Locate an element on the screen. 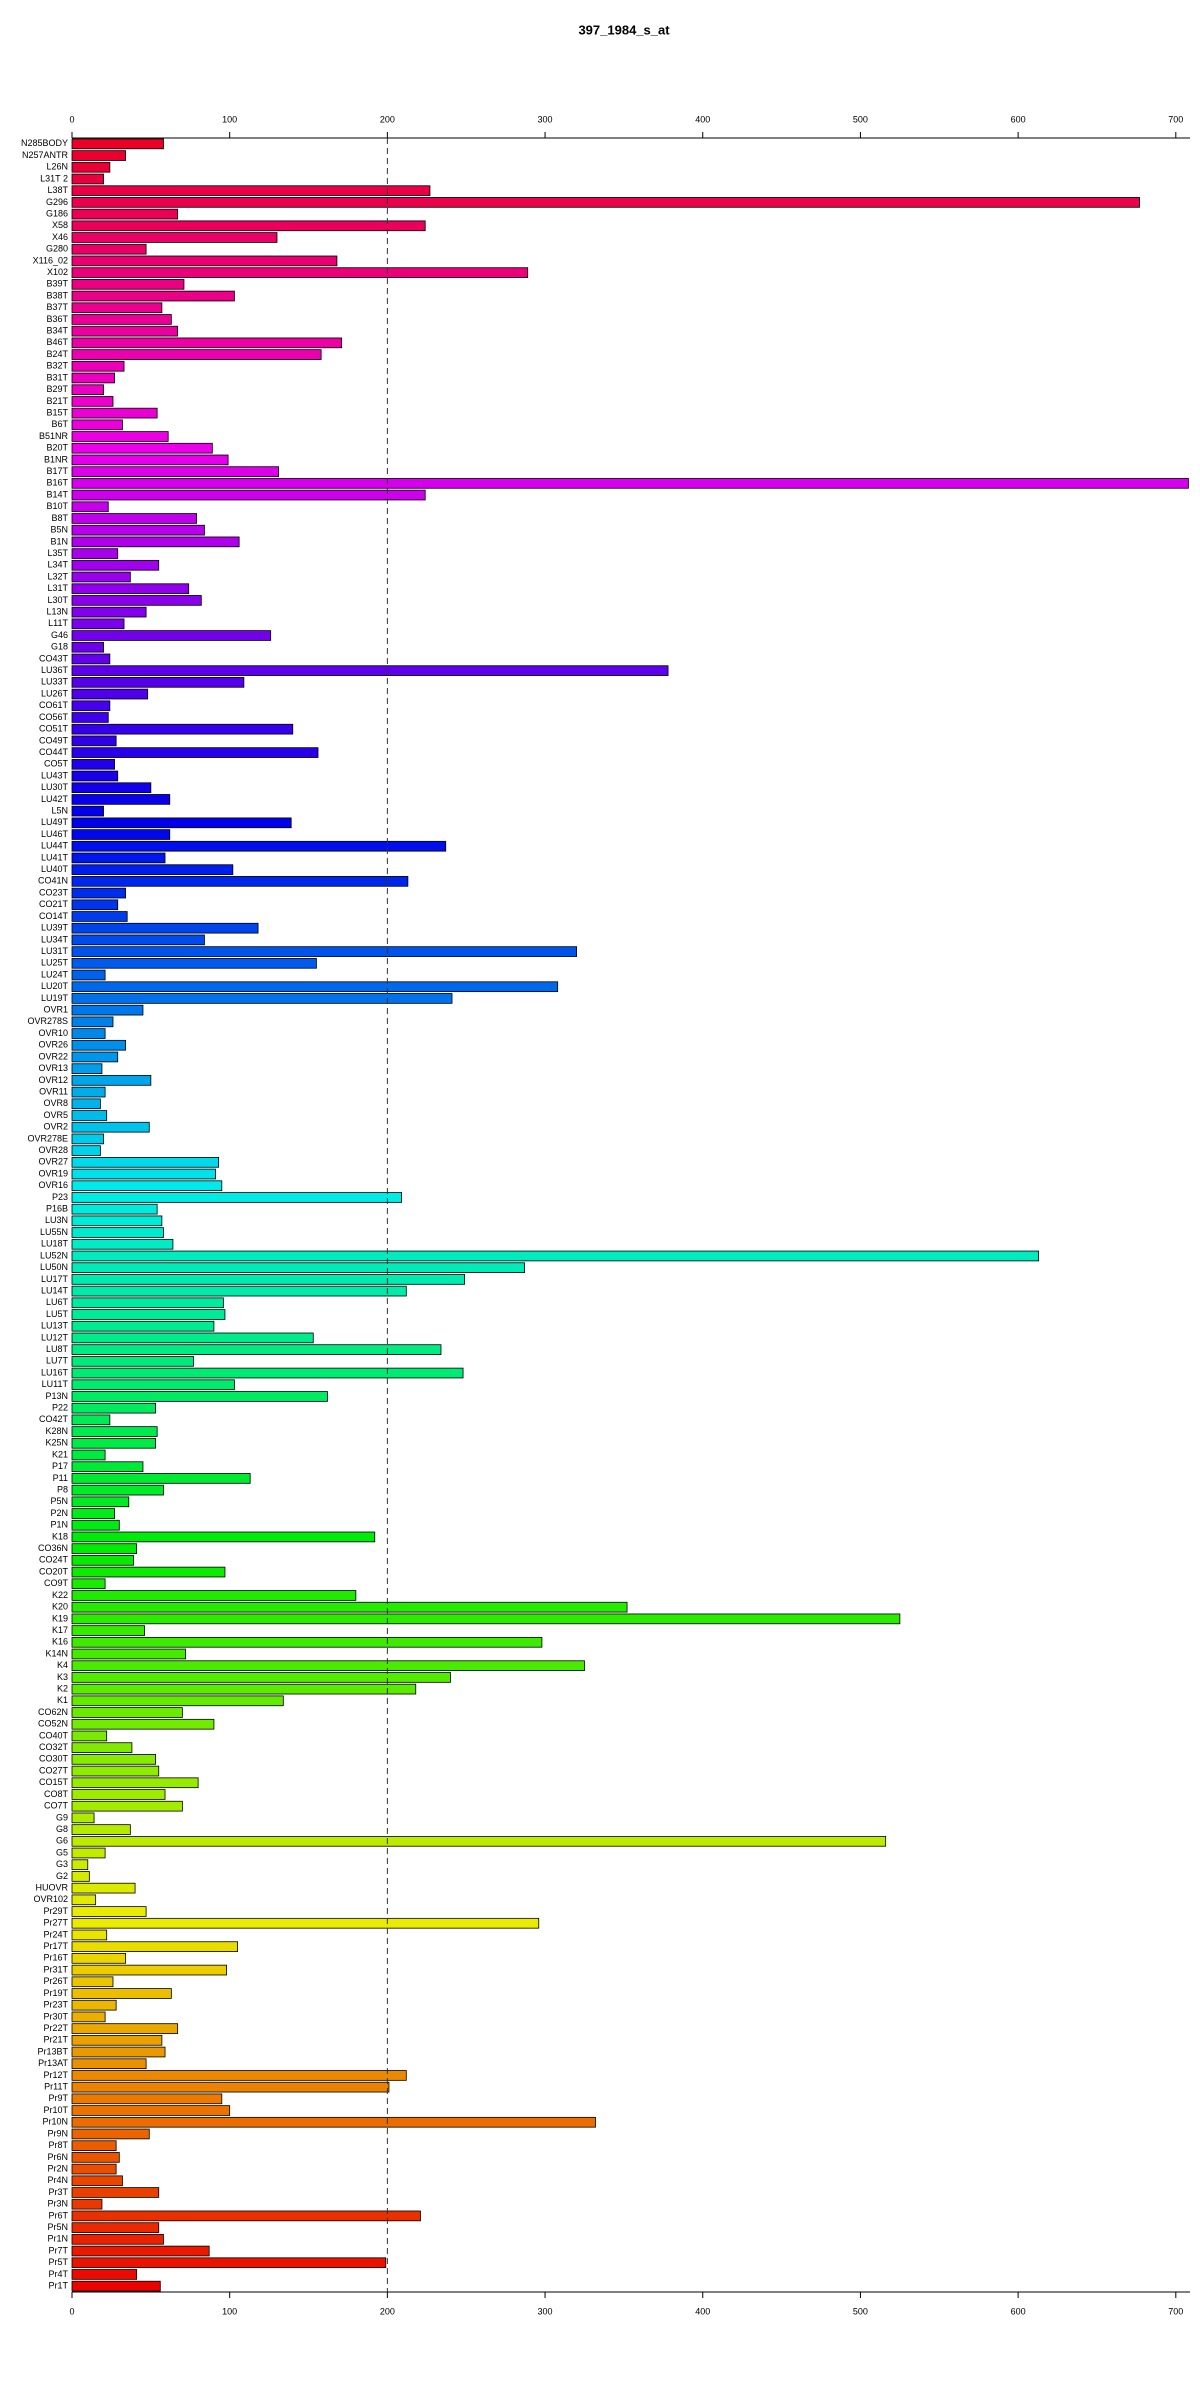  y-tick-label: K20 is located at coordinates (60, 1607).